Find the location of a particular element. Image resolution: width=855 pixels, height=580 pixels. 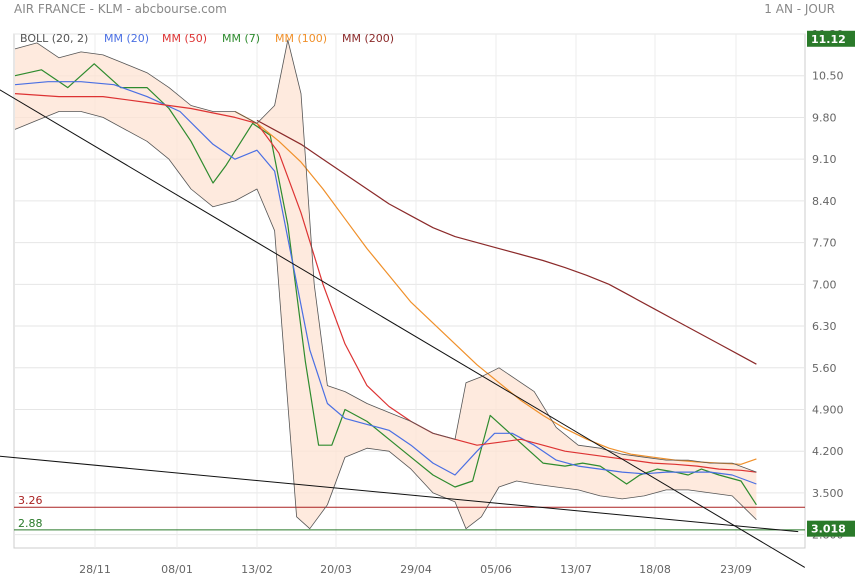

y-tick-label: 7.70 is located at coordinates (824, 243).